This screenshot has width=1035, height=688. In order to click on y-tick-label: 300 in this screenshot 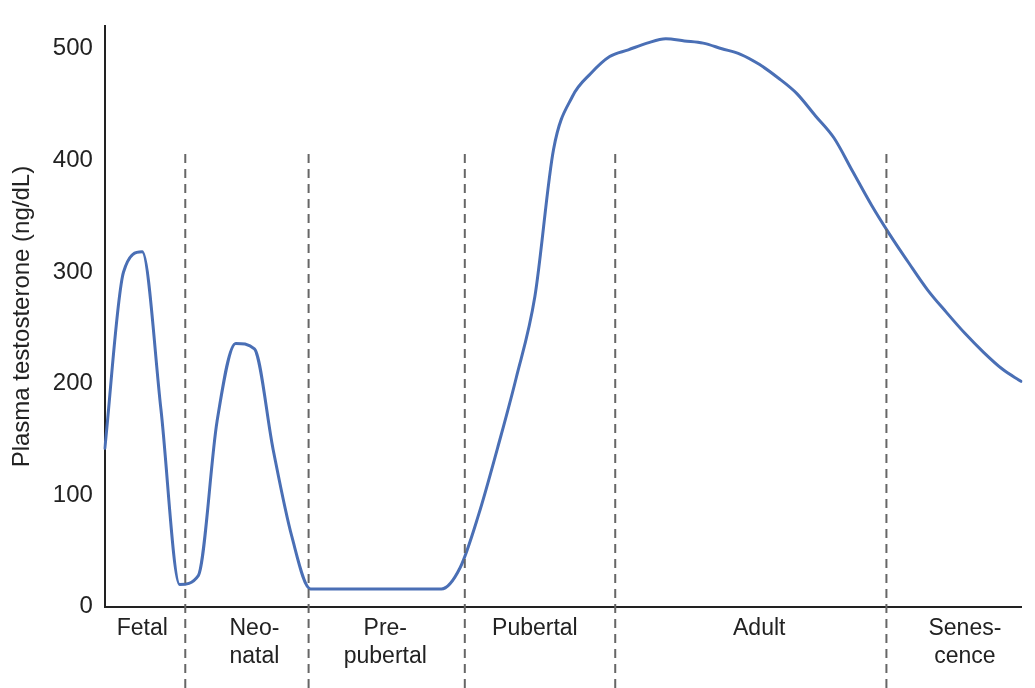, I will do `click(72, 270)`.